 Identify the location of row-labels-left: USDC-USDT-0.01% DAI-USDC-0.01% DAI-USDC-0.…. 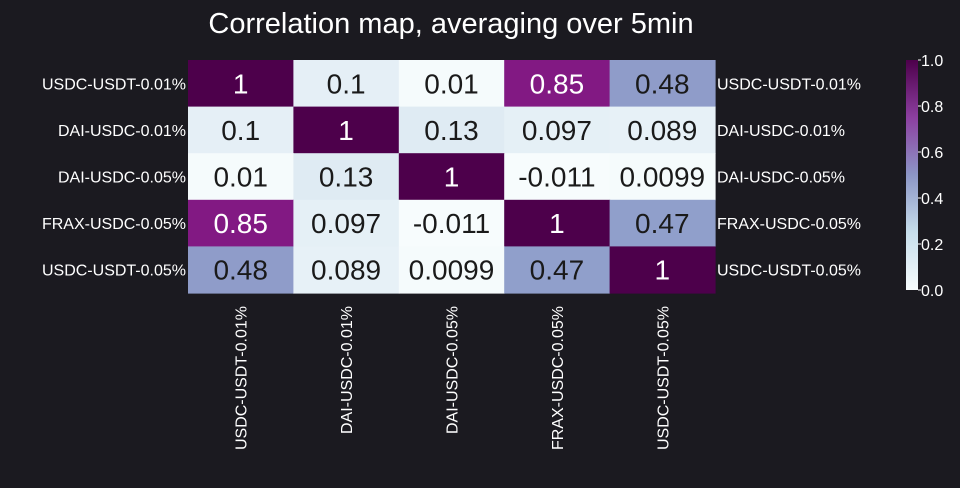
(114, 177).